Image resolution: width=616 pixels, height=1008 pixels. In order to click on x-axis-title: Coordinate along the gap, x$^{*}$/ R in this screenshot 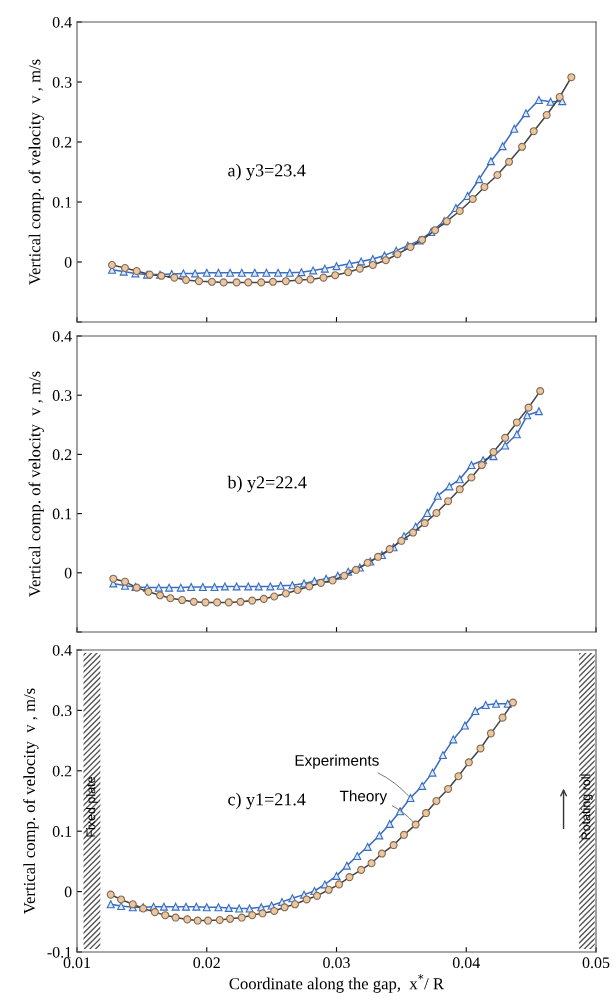, I will do `click(337, 983)`.